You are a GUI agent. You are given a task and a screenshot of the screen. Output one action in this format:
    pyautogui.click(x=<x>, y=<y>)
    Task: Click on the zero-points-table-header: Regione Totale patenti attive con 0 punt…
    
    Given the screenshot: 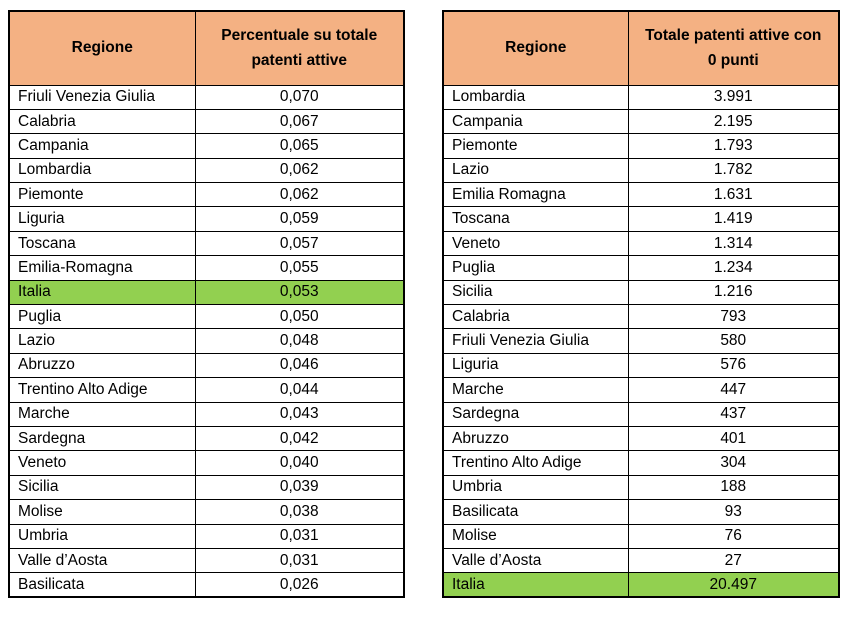 What is the action you would take?
    pyautogui.click(x=641, y=48)
    